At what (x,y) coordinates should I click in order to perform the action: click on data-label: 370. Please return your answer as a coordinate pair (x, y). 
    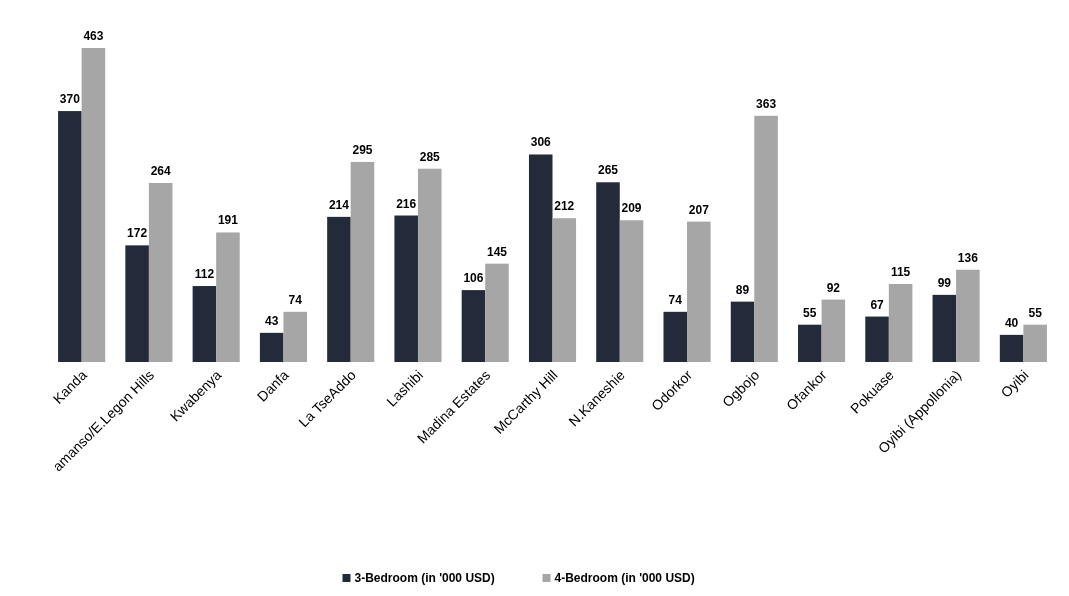
    Looking at the image, I should click on (70, 99).